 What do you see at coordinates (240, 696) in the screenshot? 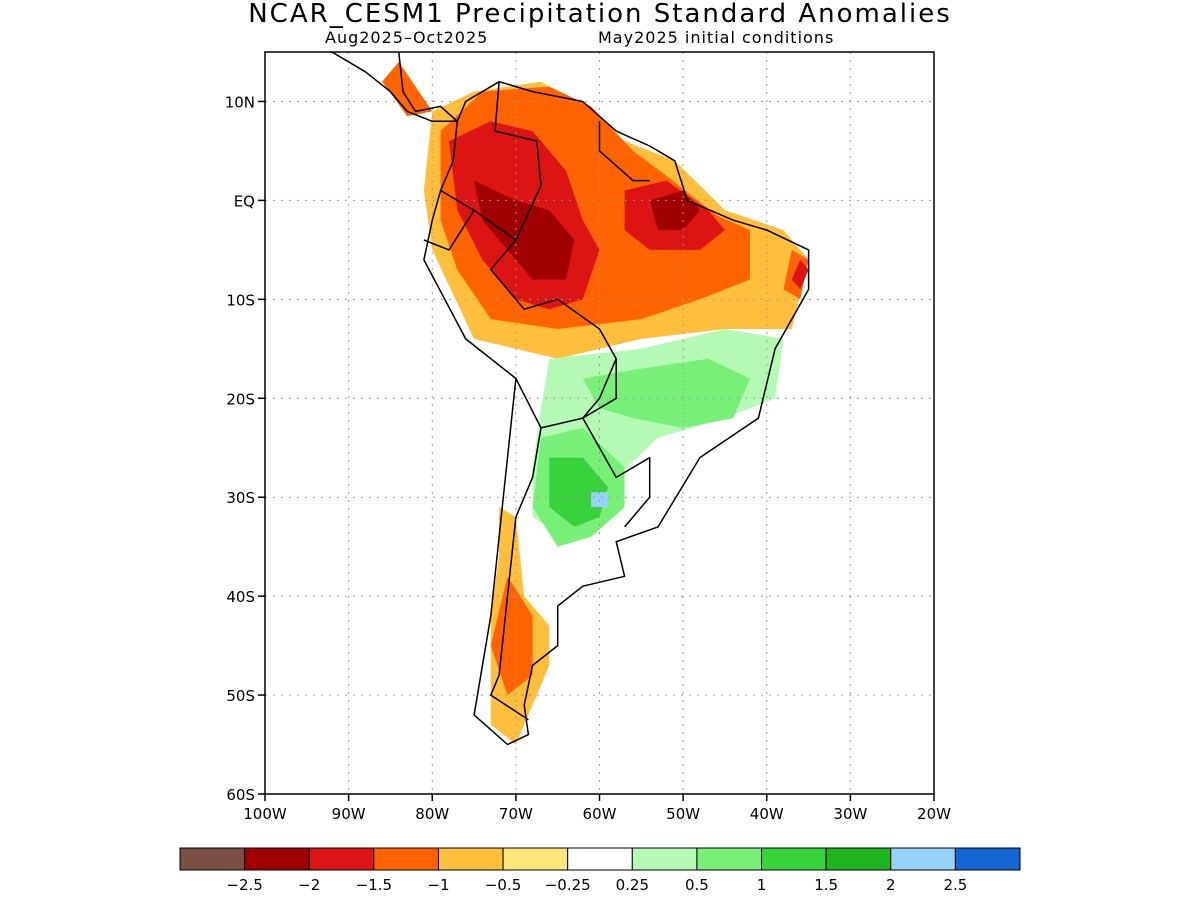
I see `lat-tick-label-6: 50S` at bounding box center [240, 696].